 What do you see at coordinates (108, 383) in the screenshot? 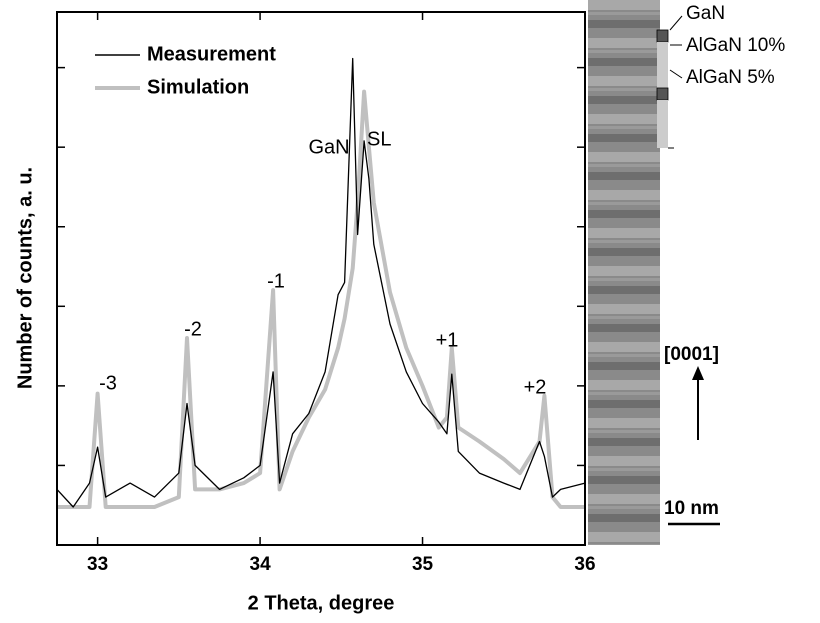
I see `peak-label: -3` at bounding box center [108, 383].